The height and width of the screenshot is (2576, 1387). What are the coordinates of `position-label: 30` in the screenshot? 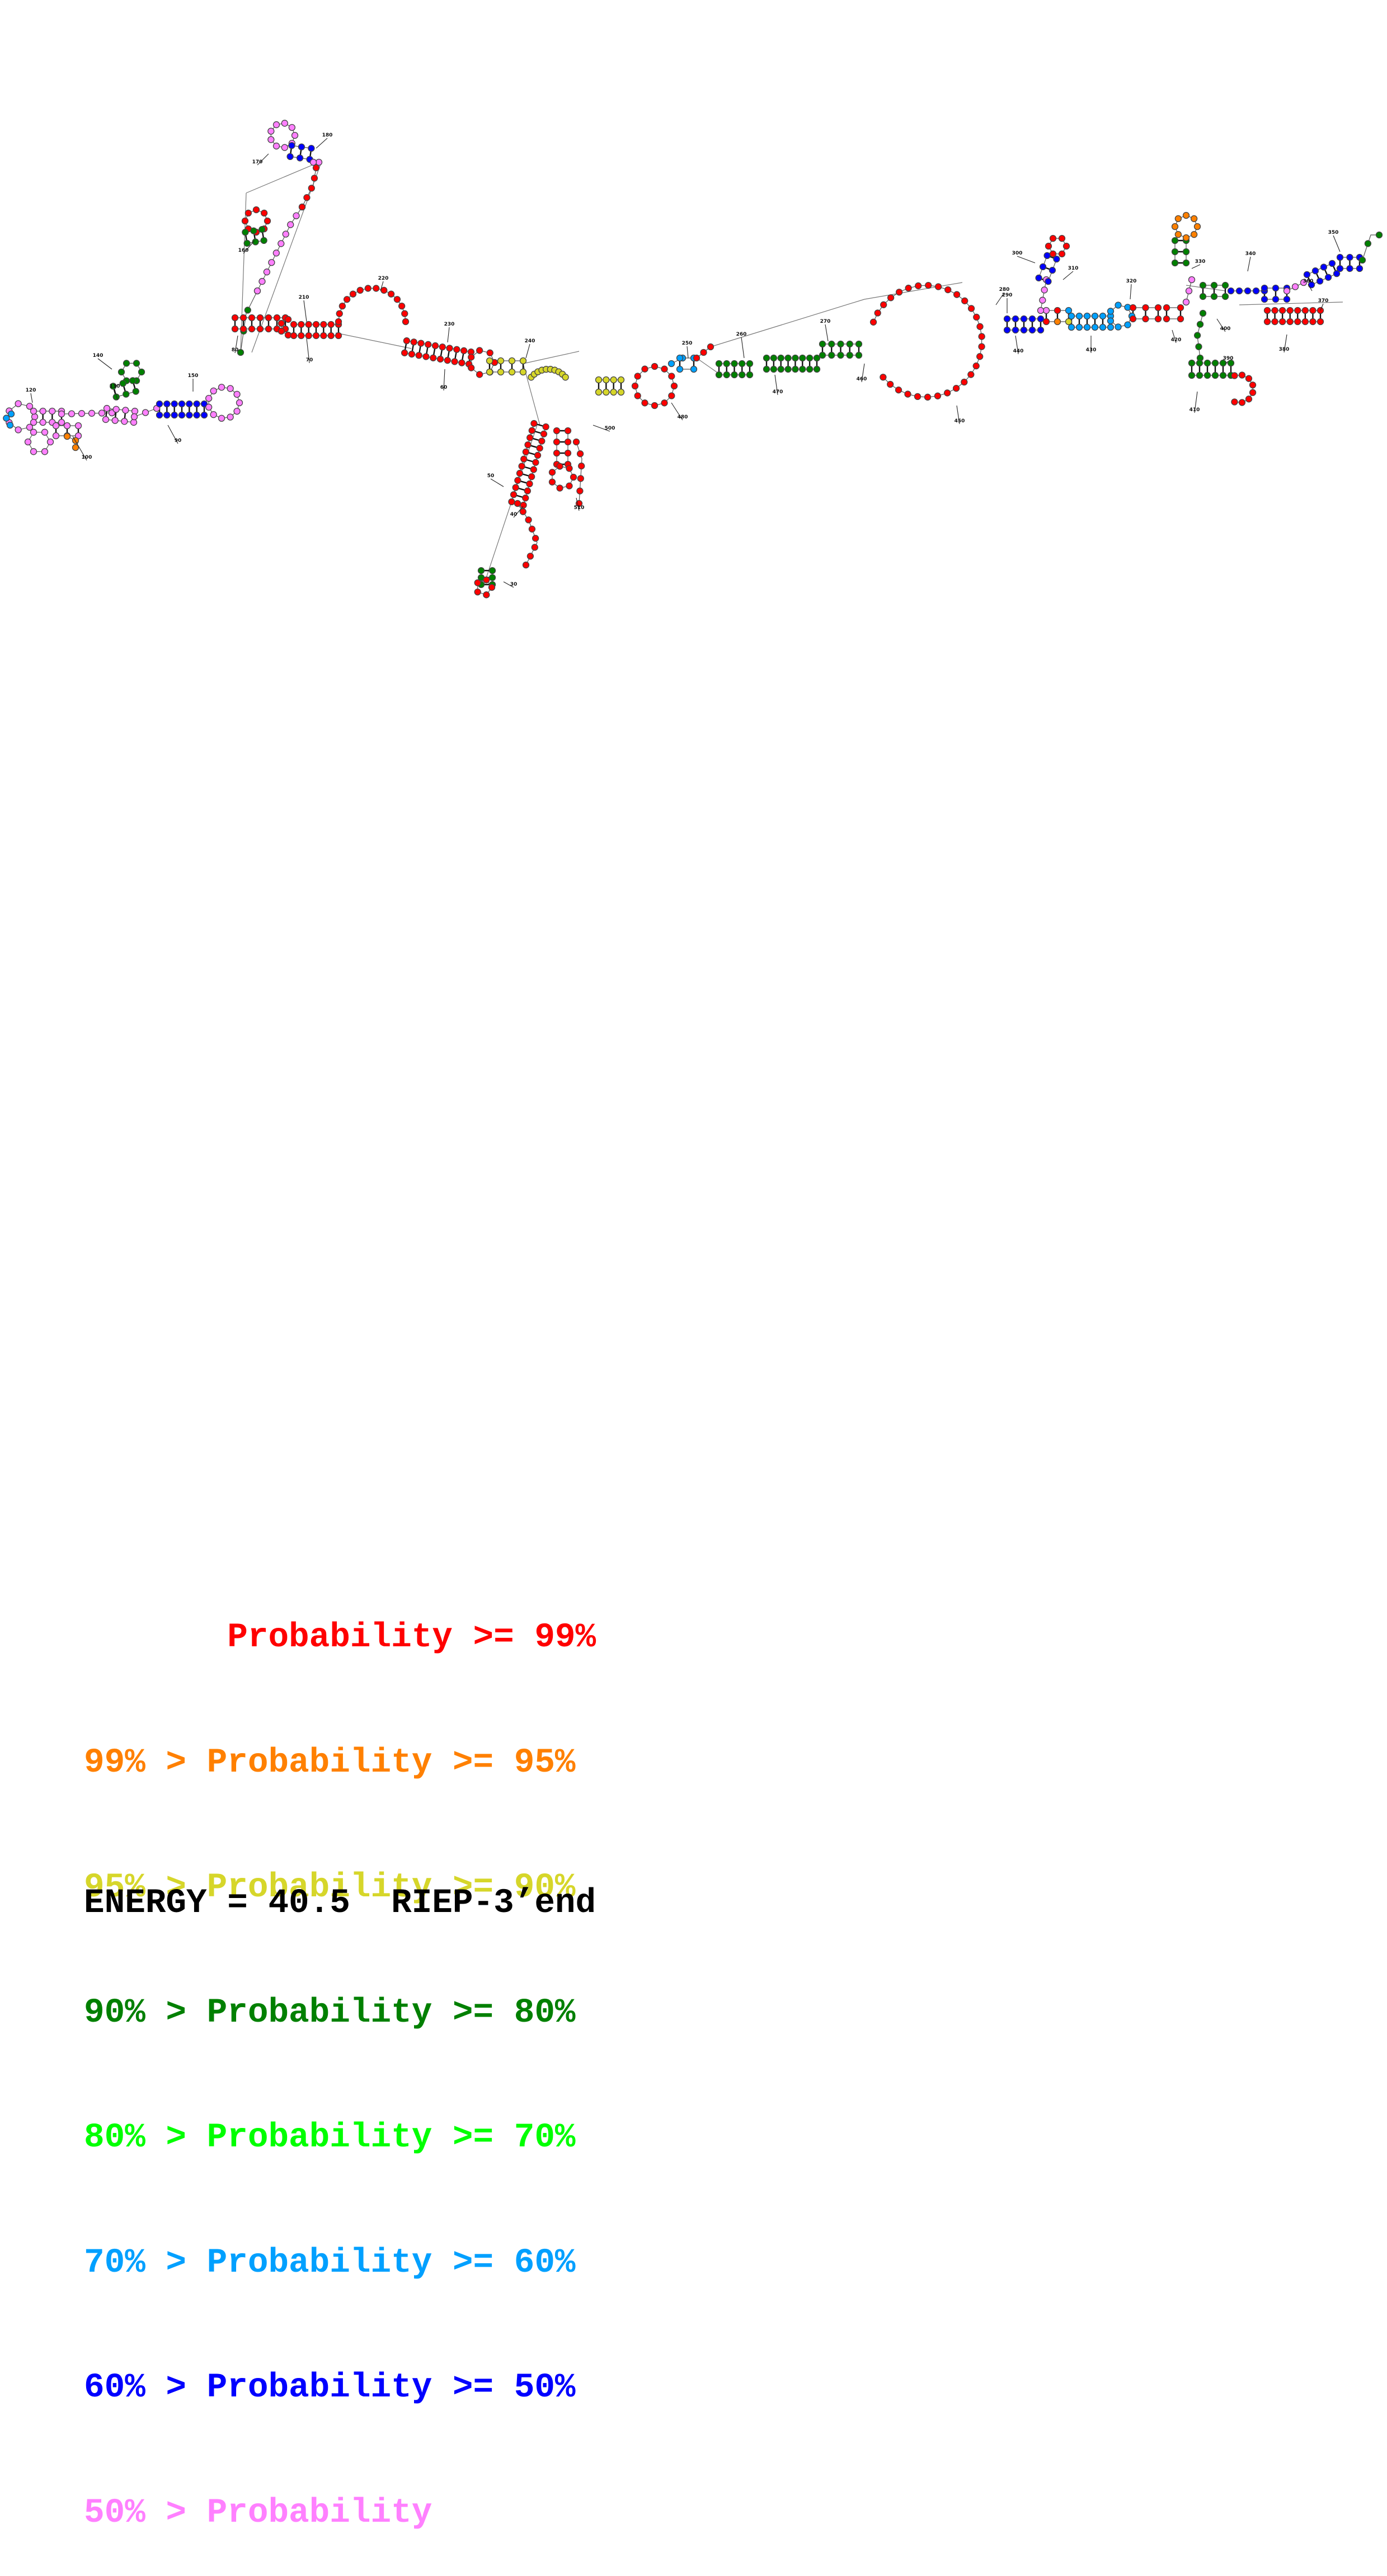 It's located at (514, 584).